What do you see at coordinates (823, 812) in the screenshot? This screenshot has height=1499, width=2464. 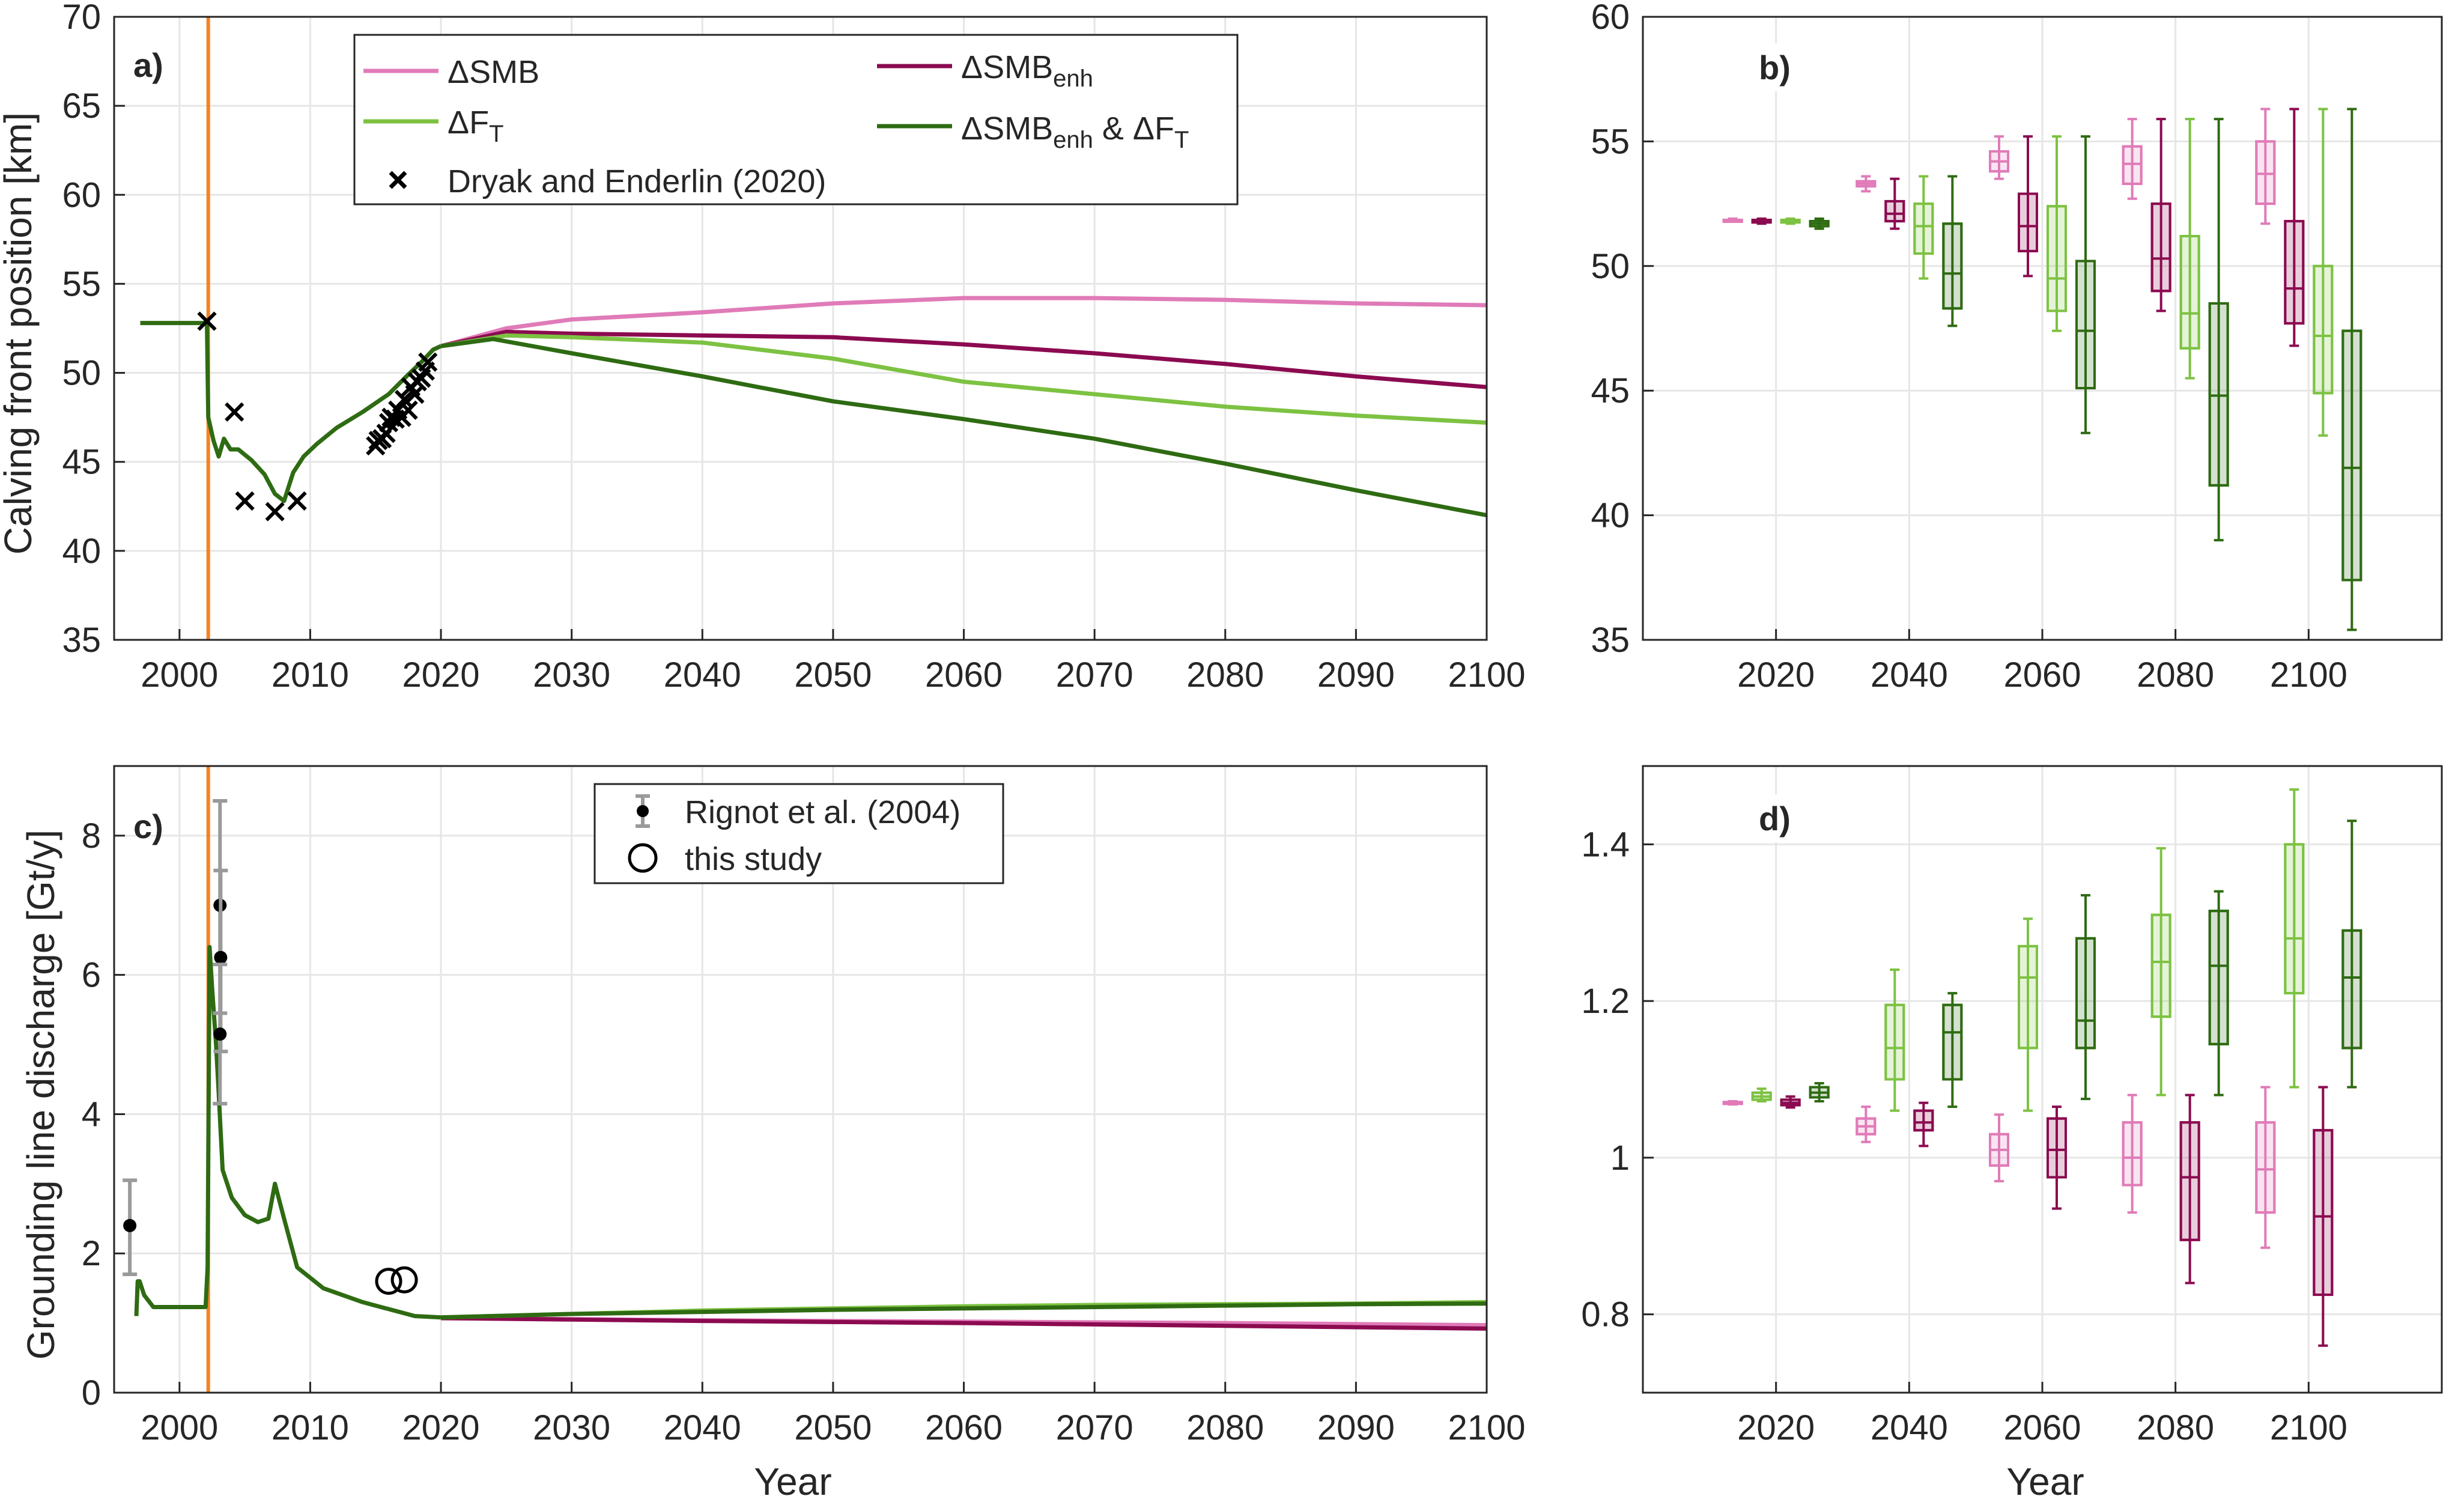 I see `legend-label-rignot: Rignot et al. (2004)` at bounding box center [823, 812].